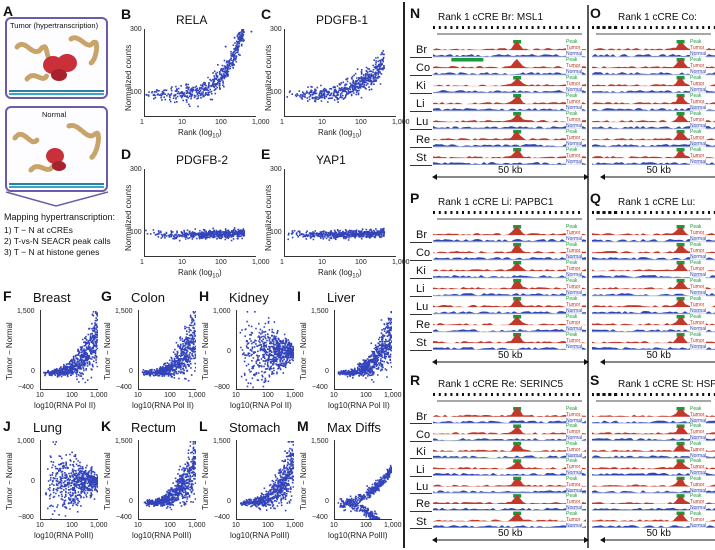  I want to click on mapping-step-2: 2) T-vs-N SEACR peak calls, so click(57, 241).